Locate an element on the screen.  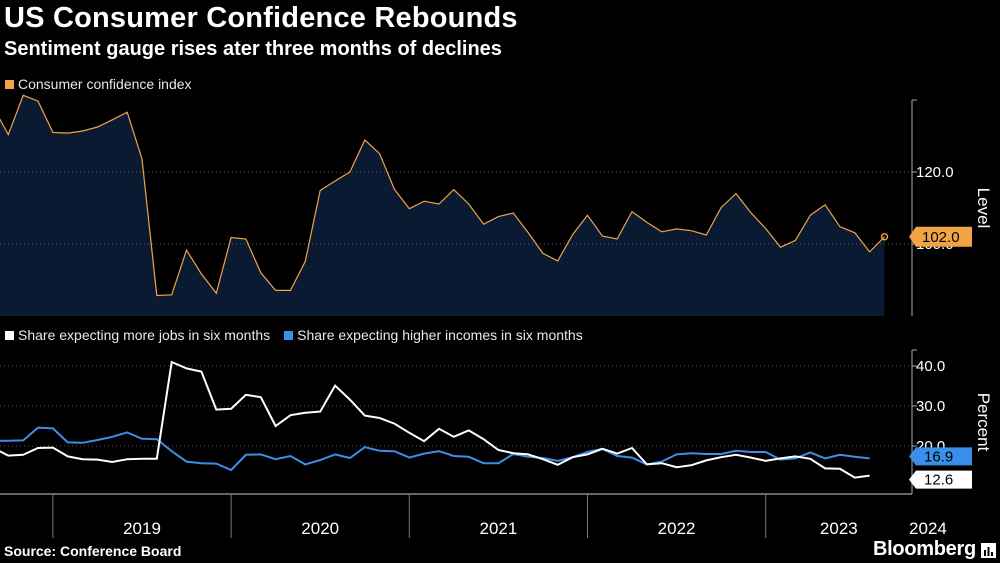
incomes-last-value-label: 16.9 is located at coordinates (938, 456).